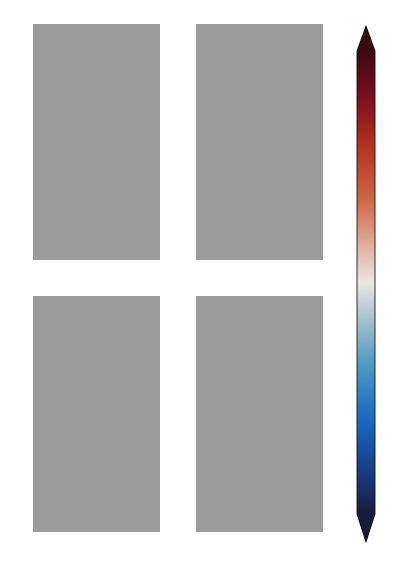 This screenshot has height=568, width=420. I want to click on map-panel-covariational, so click(259, 414).